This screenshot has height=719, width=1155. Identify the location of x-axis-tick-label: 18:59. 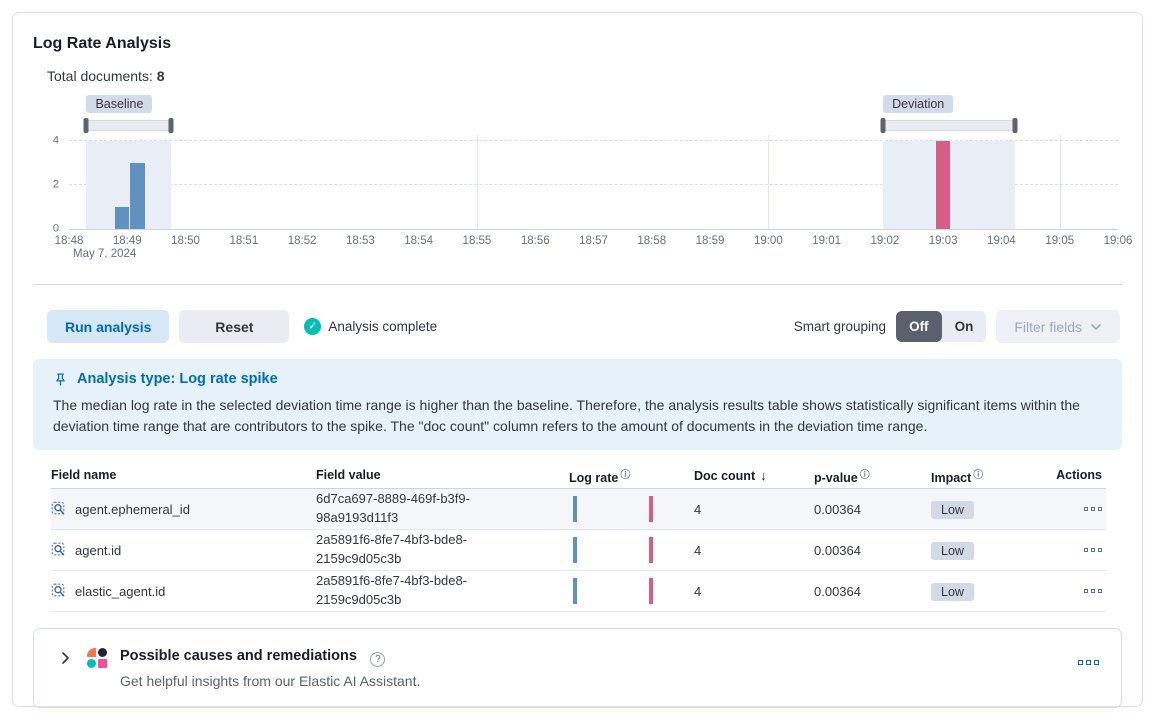
(710, 241).